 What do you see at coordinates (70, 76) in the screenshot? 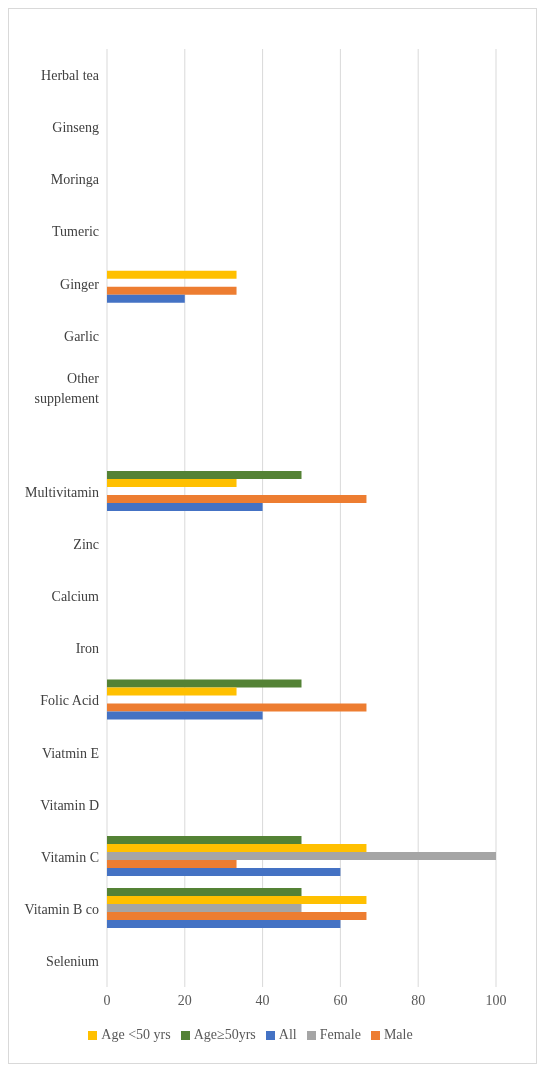
I see `y-tick-label: Herbal tea` at bounding box center [70, 76].